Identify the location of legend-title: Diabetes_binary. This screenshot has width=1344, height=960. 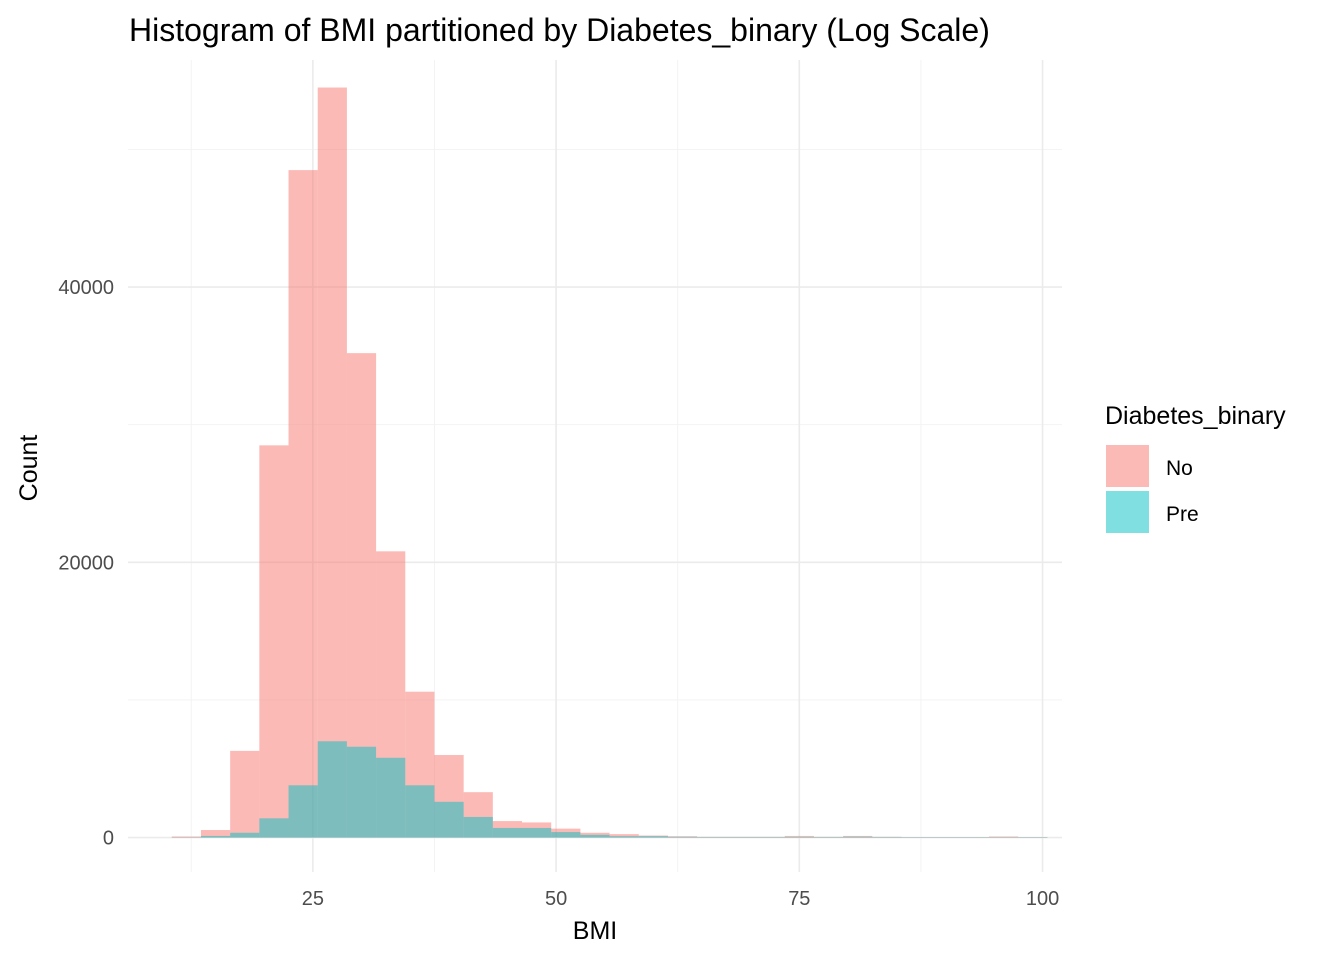
(1195, 416).